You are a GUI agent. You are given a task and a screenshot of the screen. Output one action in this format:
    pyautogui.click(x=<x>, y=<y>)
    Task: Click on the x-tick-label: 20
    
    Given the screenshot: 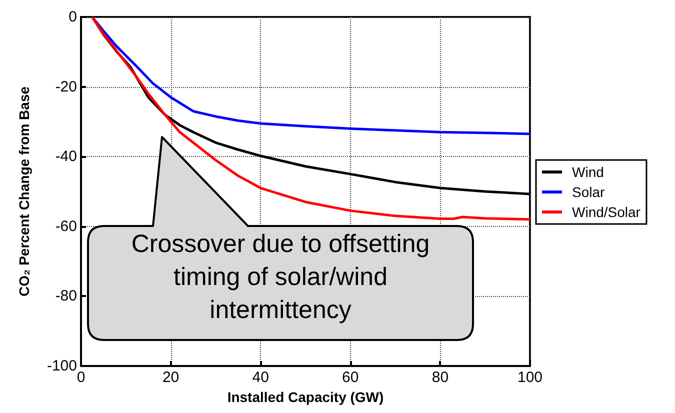 What is the action you would take?
    pyautogui.click(x=171, y=377)
    